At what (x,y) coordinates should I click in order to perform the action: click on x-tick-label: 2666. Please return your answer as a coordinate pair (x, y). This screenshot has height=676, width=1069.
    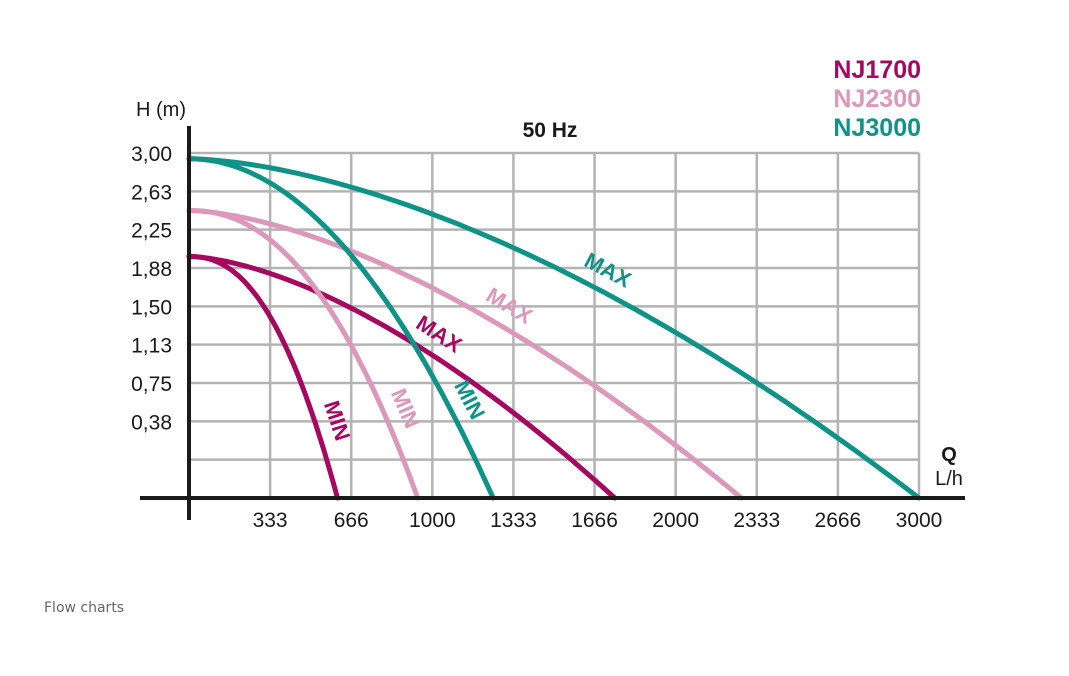
    Looking at the image, I should click on (838, 520).